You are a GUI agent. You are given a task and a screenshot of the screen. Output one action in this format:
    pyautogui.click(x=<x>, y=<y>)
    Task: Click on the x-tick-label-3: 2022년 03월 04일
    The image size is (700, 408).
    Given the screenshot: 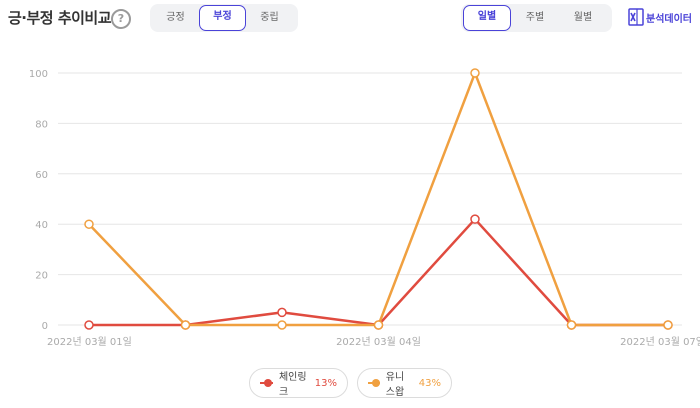 What is the action you would take?
    pyautogui.click(x=378, y=342)
    